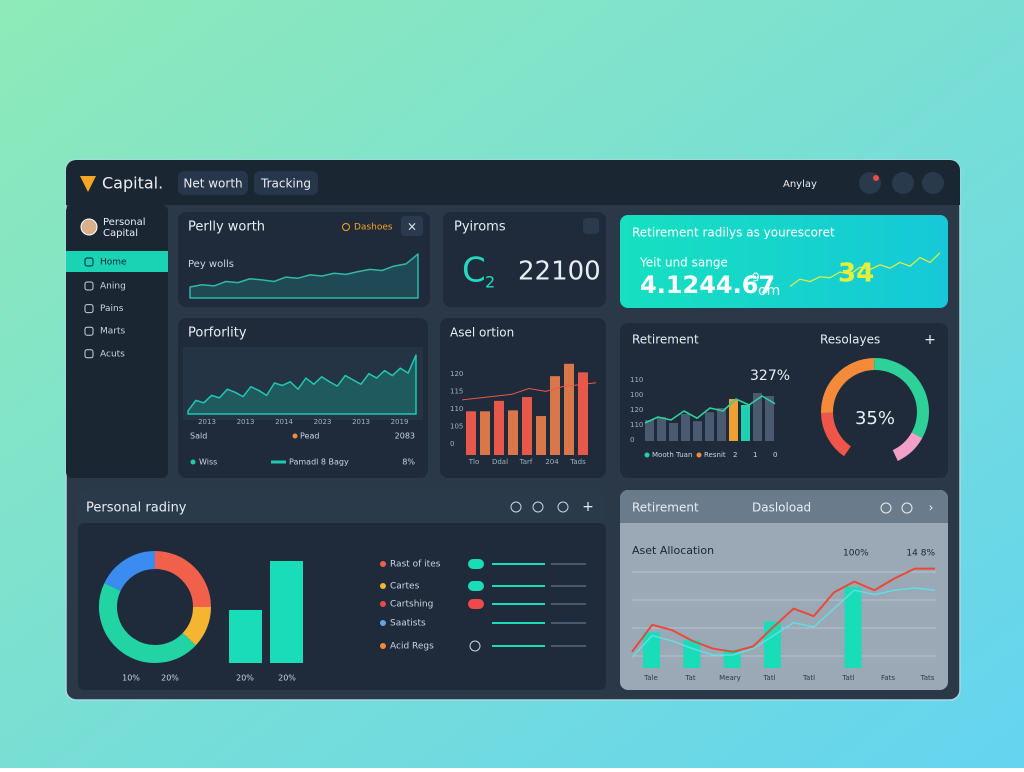 The image size is (1024, 772). Describe the element at coordinates (452, 444) in the screenshot. I see `y-label: 0` at that location.